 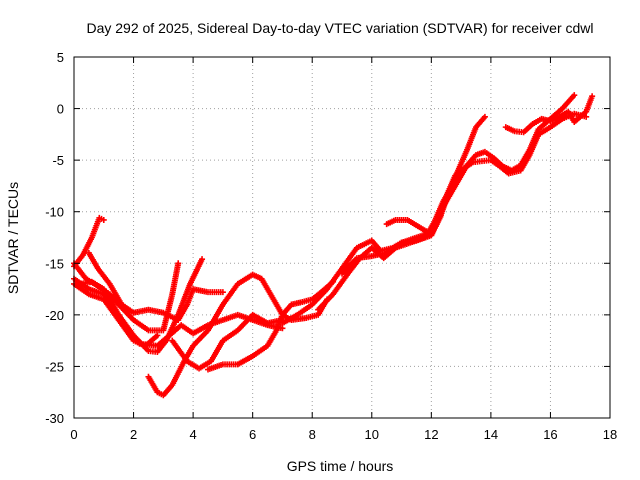 I want to click on x-tick-label: 14, so click(x=491, y=434).